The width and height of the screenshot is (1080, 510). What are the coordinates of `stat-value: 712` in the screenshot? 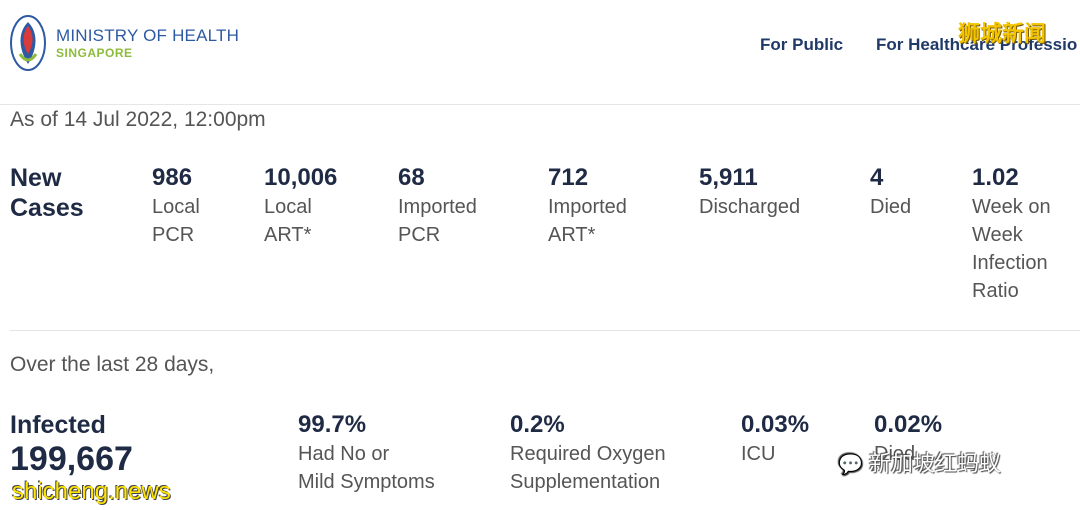 It's located at (568, 177).